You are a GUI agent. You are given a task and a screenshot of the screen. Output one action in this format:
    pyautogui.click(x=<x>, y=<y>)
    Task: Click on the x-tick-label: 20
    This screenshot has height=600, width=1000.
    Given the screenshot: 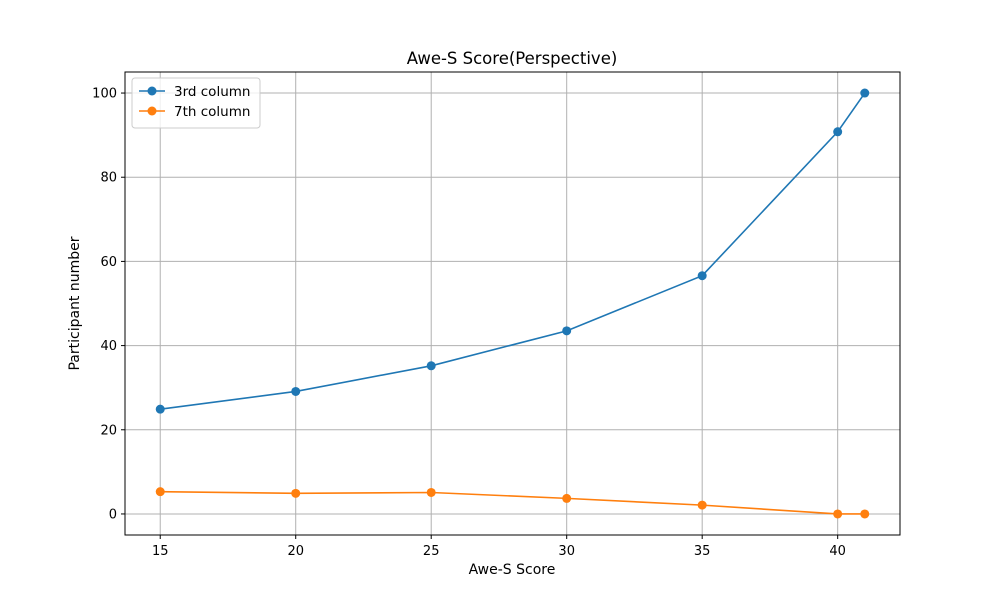 What is the action you would take?
    pyautogui.click(x=295, y=551)
    